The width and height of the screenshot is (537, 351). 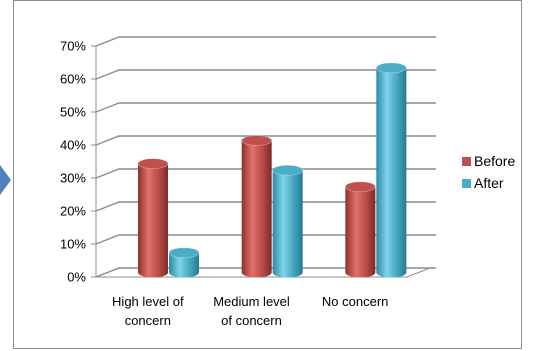 What do you see at coordinates (73, 162) in the screenshot?
I see `y-axis-ticks: 0% 10% 20% 30% 40% 50% 60% 70%` at bounding box center [73, 162].